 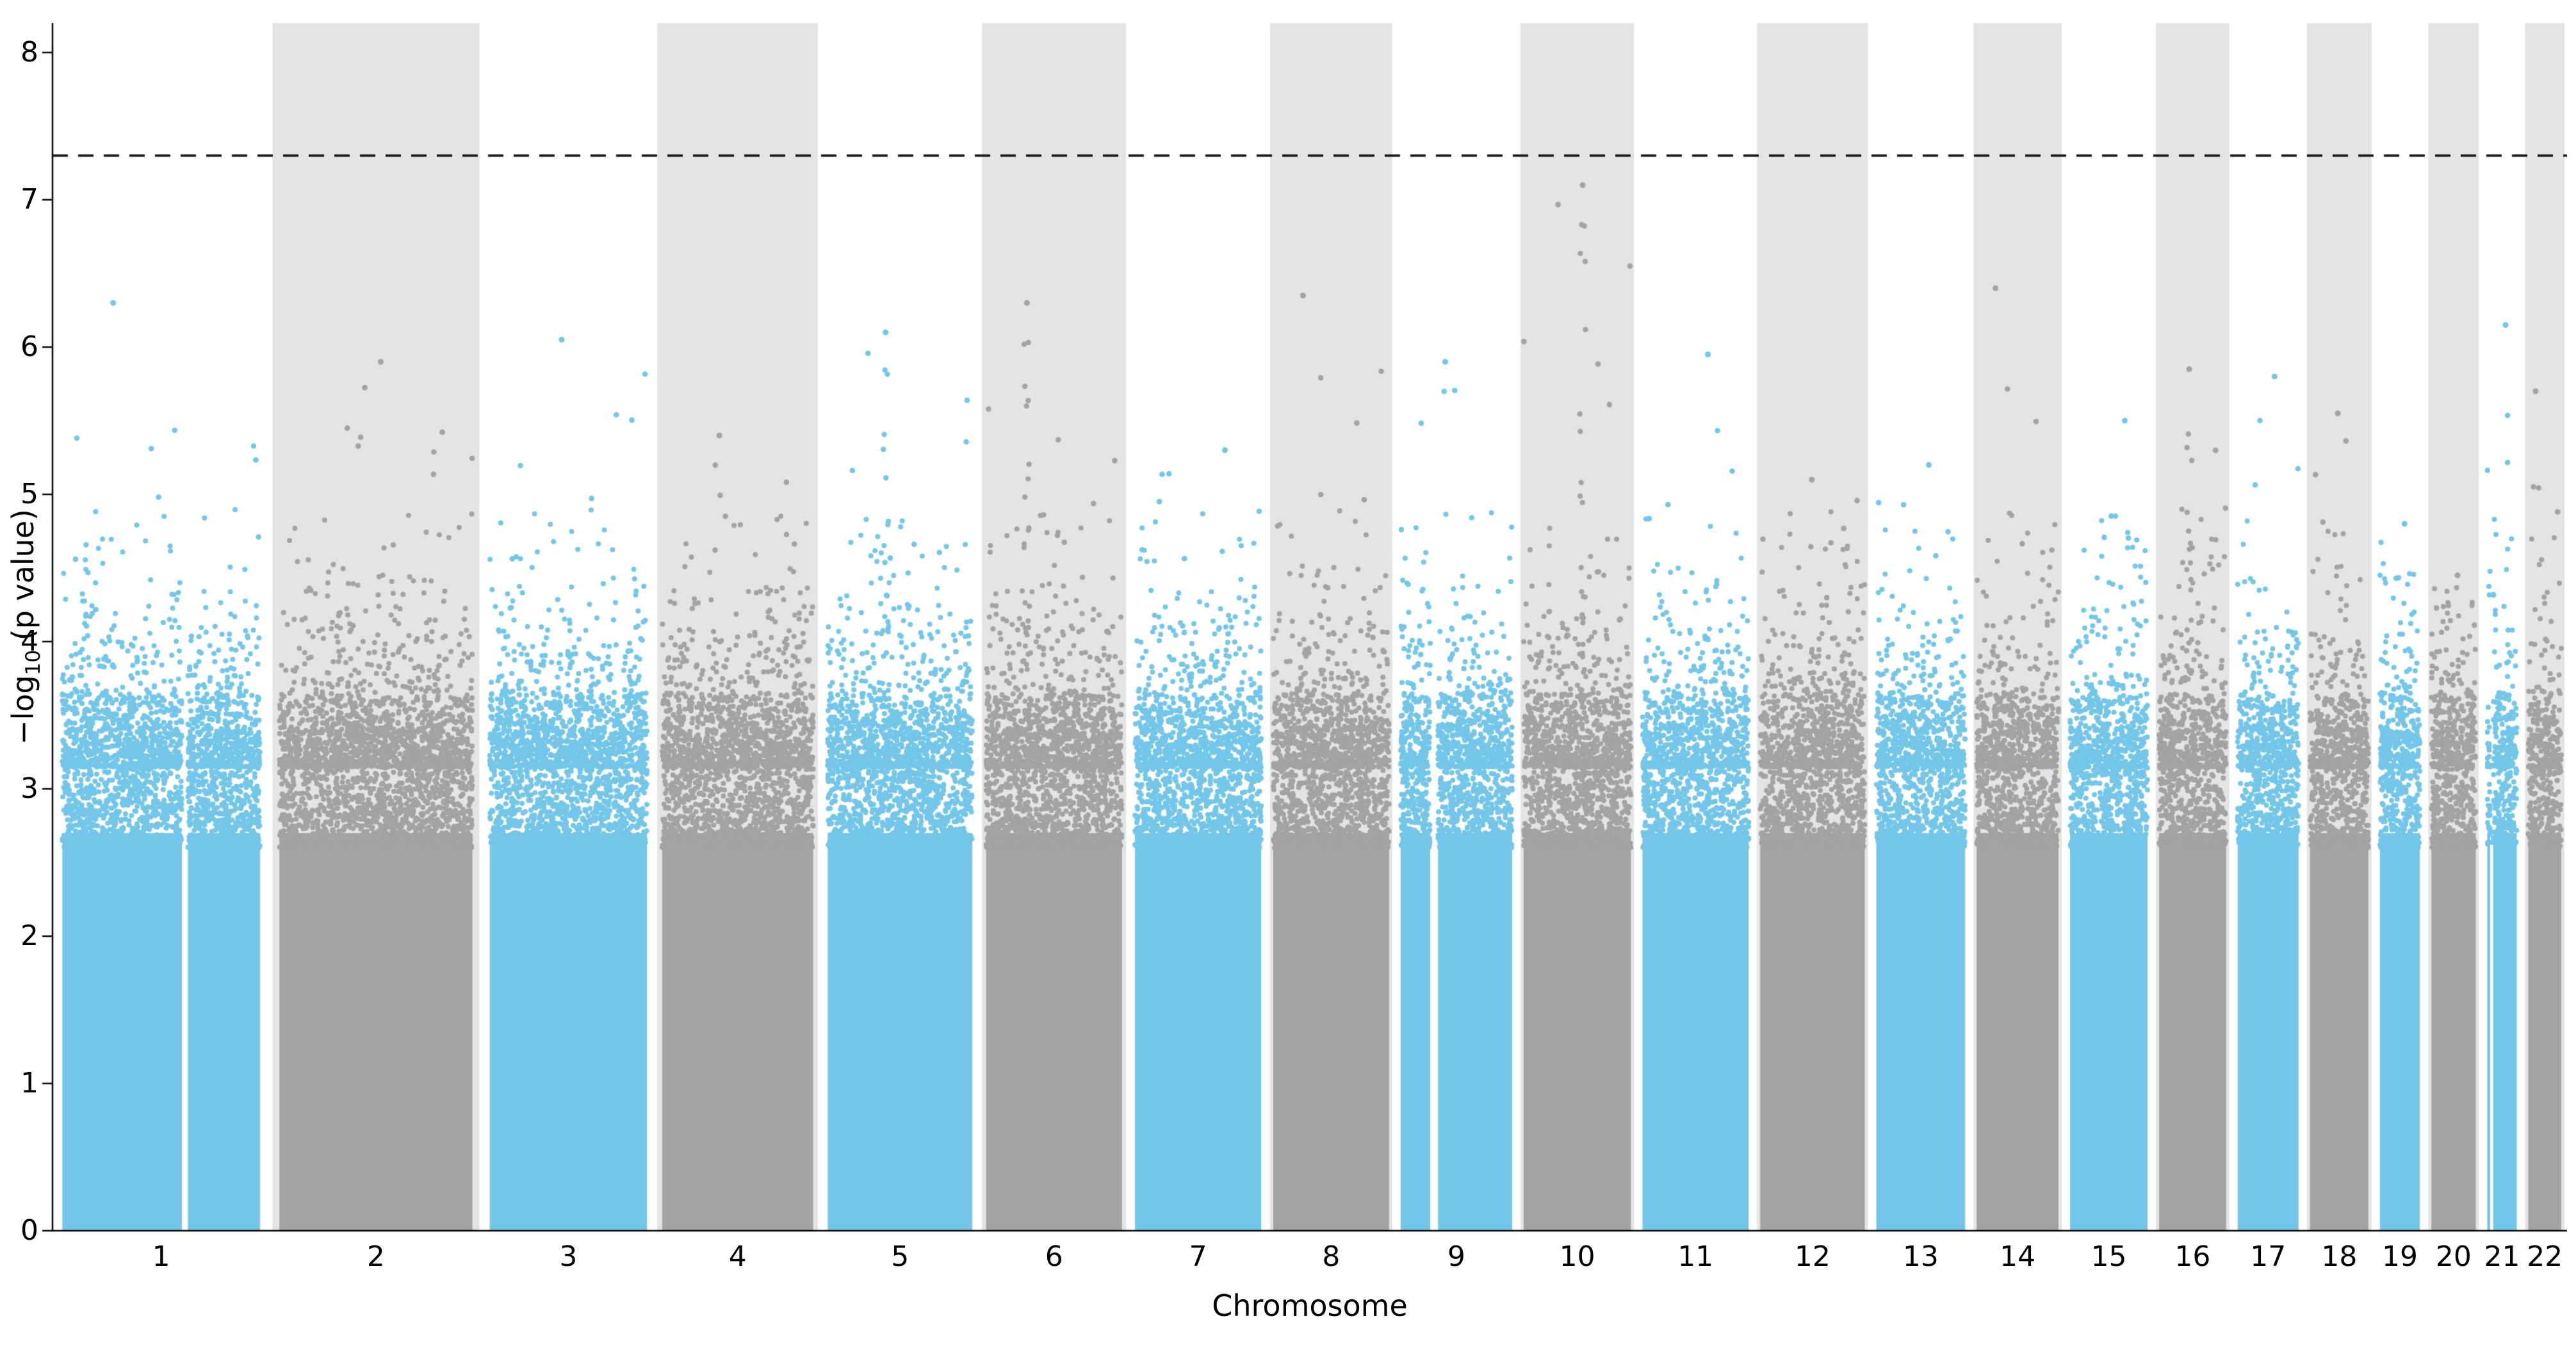 I want to click on y-tick-label: 6, so click(x=29, y=346).